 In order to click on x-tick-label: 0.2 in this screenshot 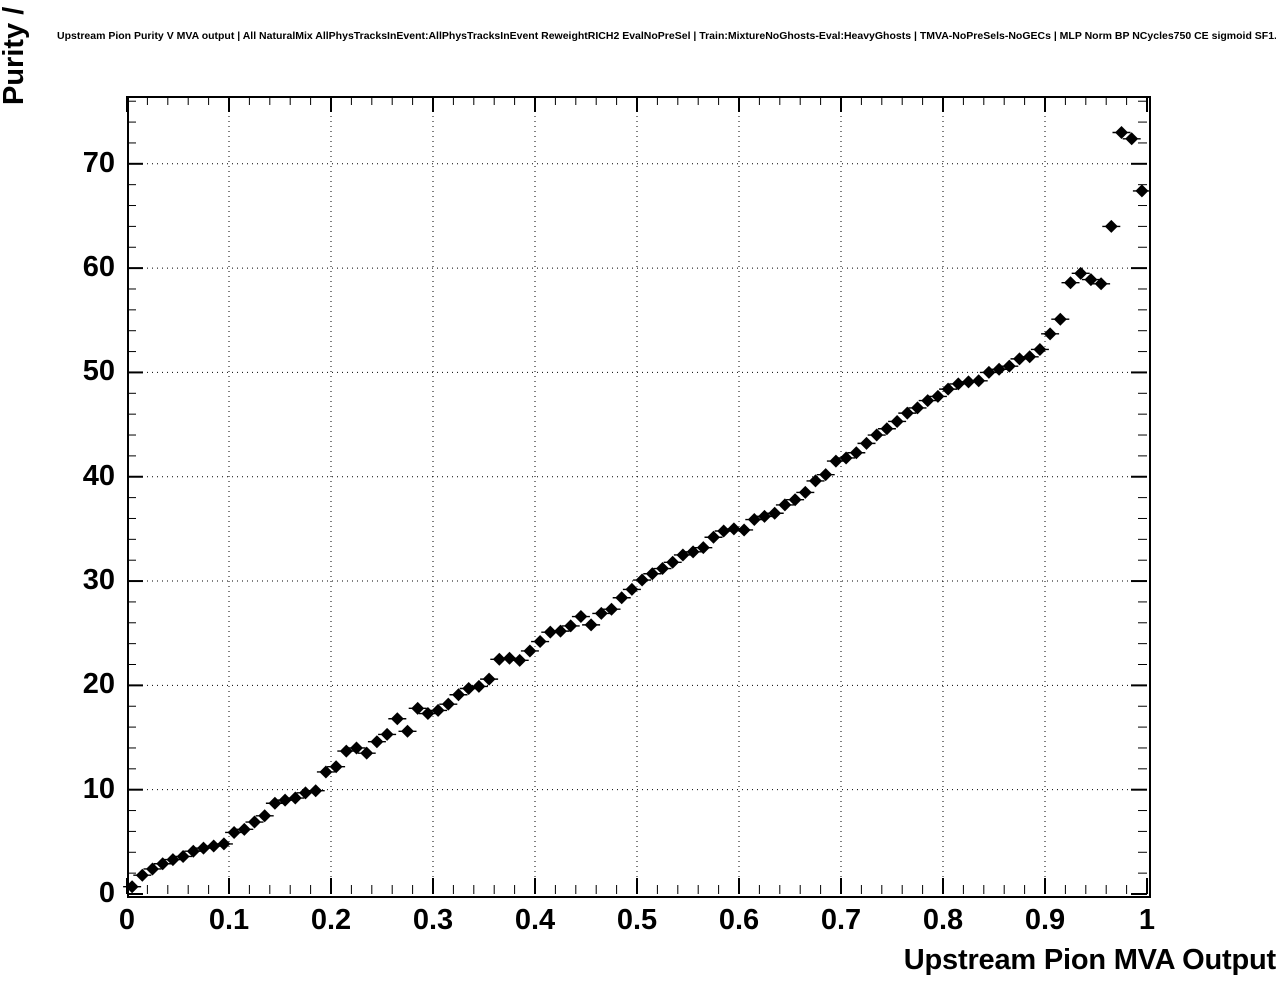, I will do `click(331, 920)`.